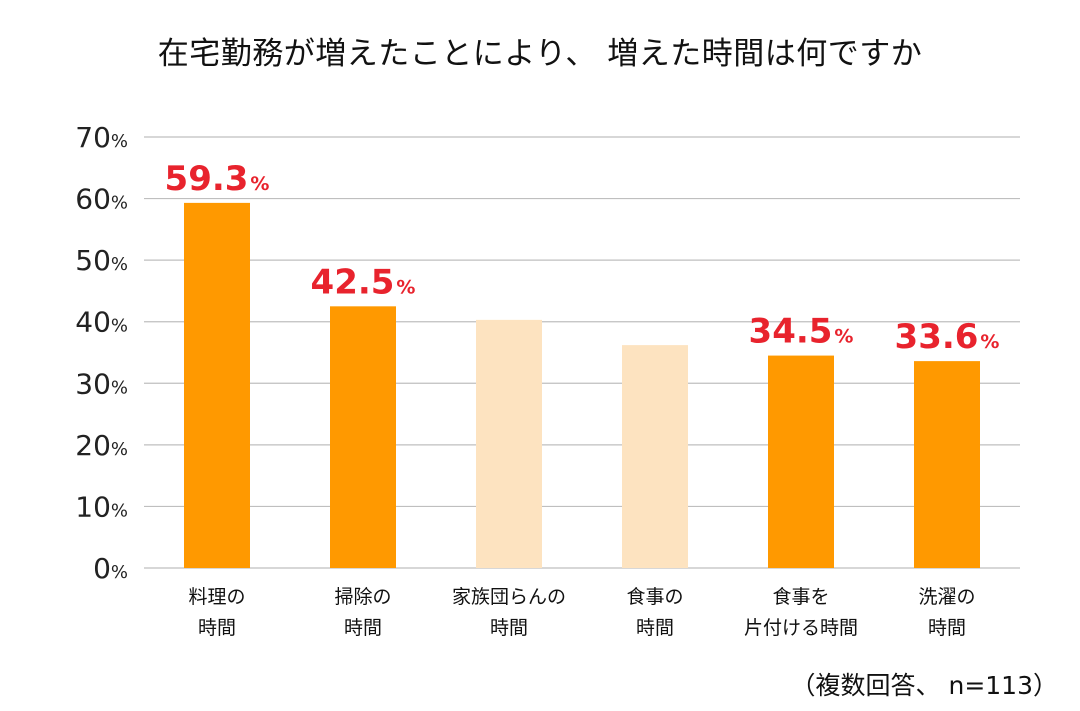  Describe the element at coordinates (101, 445) in the screenshot. I see `y-tick-label: 20%` at that location.